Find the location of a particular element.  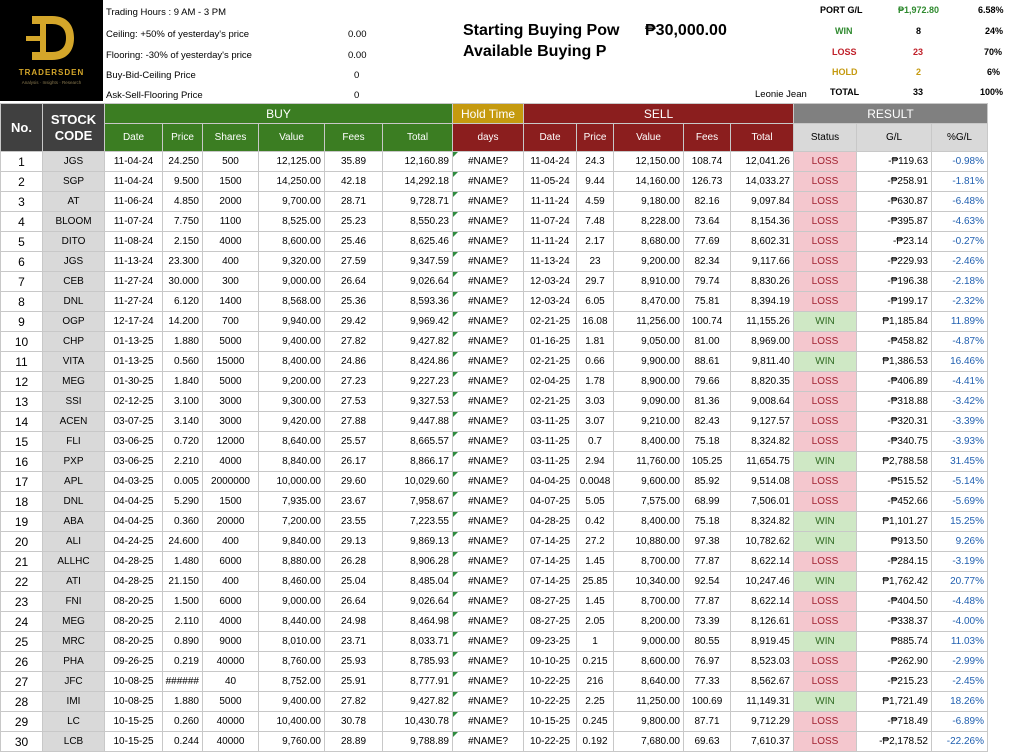

buy-fees: 26.28 is located at coordinates (353, 561).